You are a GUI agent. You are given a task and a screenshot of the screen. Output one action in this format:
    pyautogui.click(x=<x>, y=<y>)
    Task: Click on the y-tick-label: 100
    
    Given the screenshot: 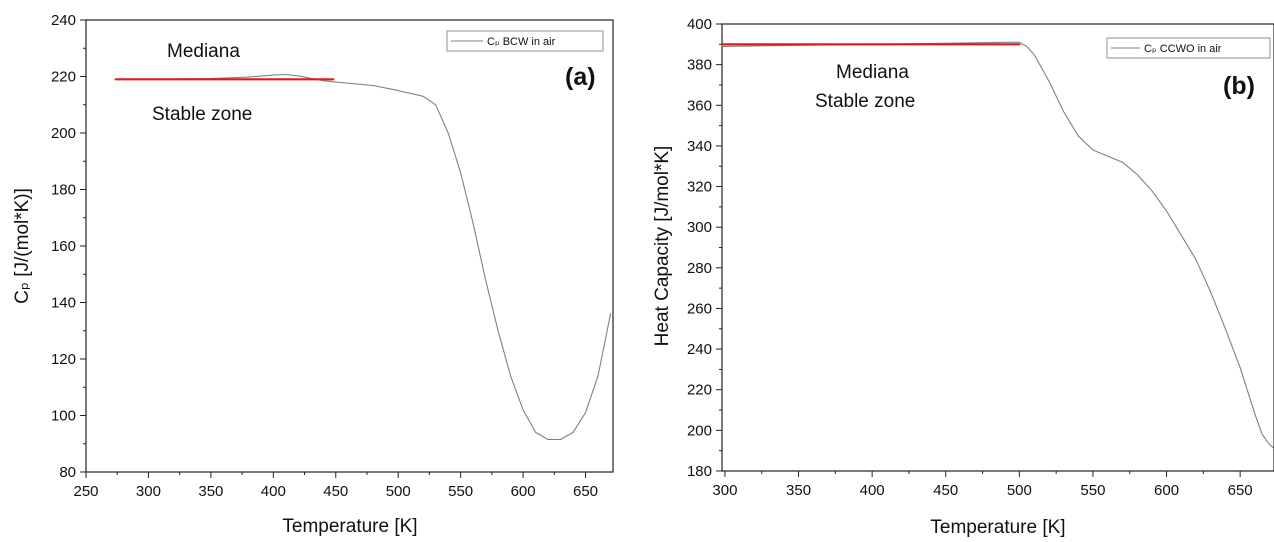 What is the action you would take?
    pyautogui.click(x=63, y=416)
    